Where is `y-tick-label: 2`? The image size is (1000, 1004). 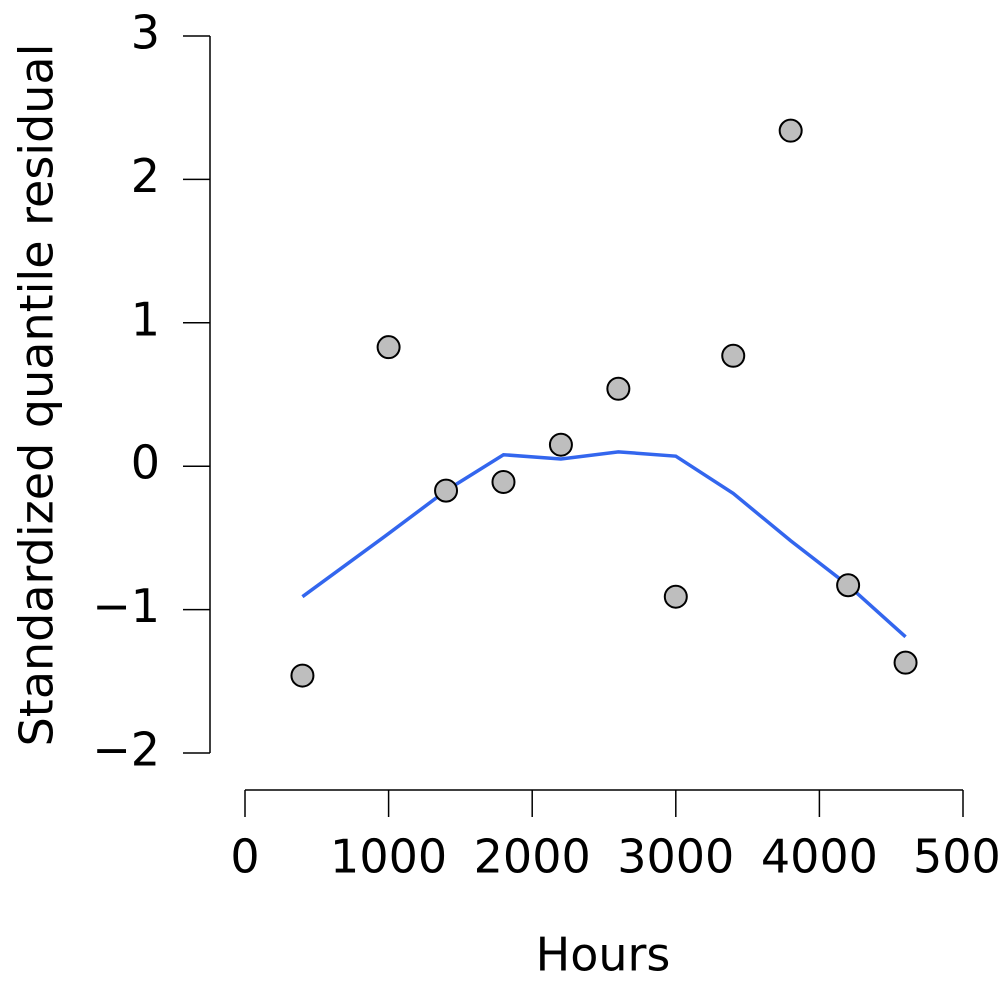 y-tick-label: 2 is located at coordinates (145, 176).